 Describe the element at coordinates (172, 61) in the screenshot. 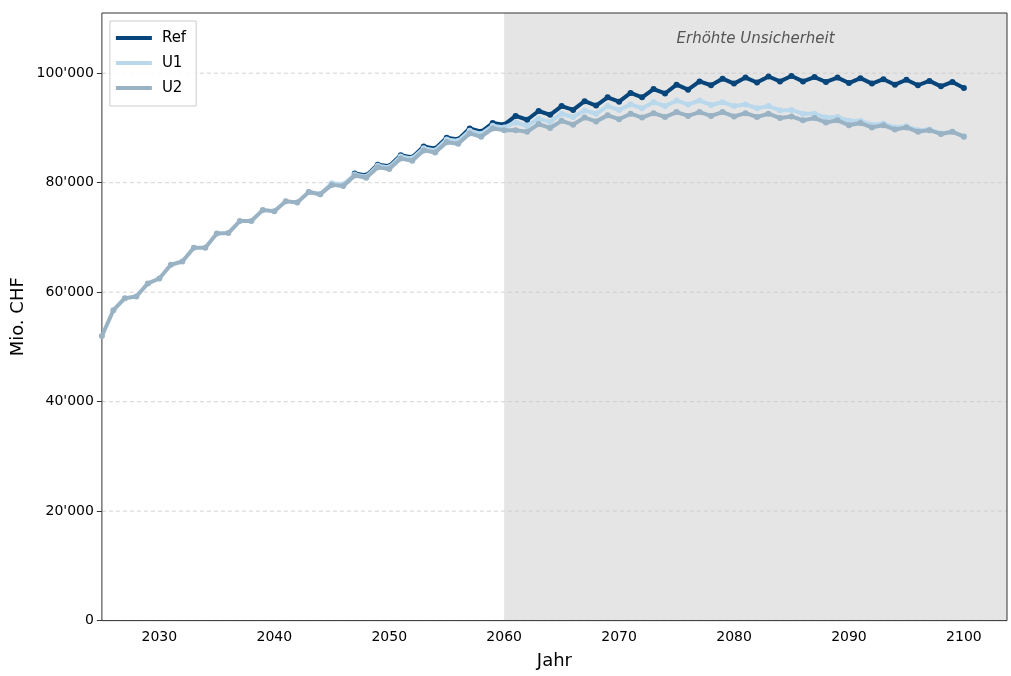

I see `legend-label: U1` at that location.